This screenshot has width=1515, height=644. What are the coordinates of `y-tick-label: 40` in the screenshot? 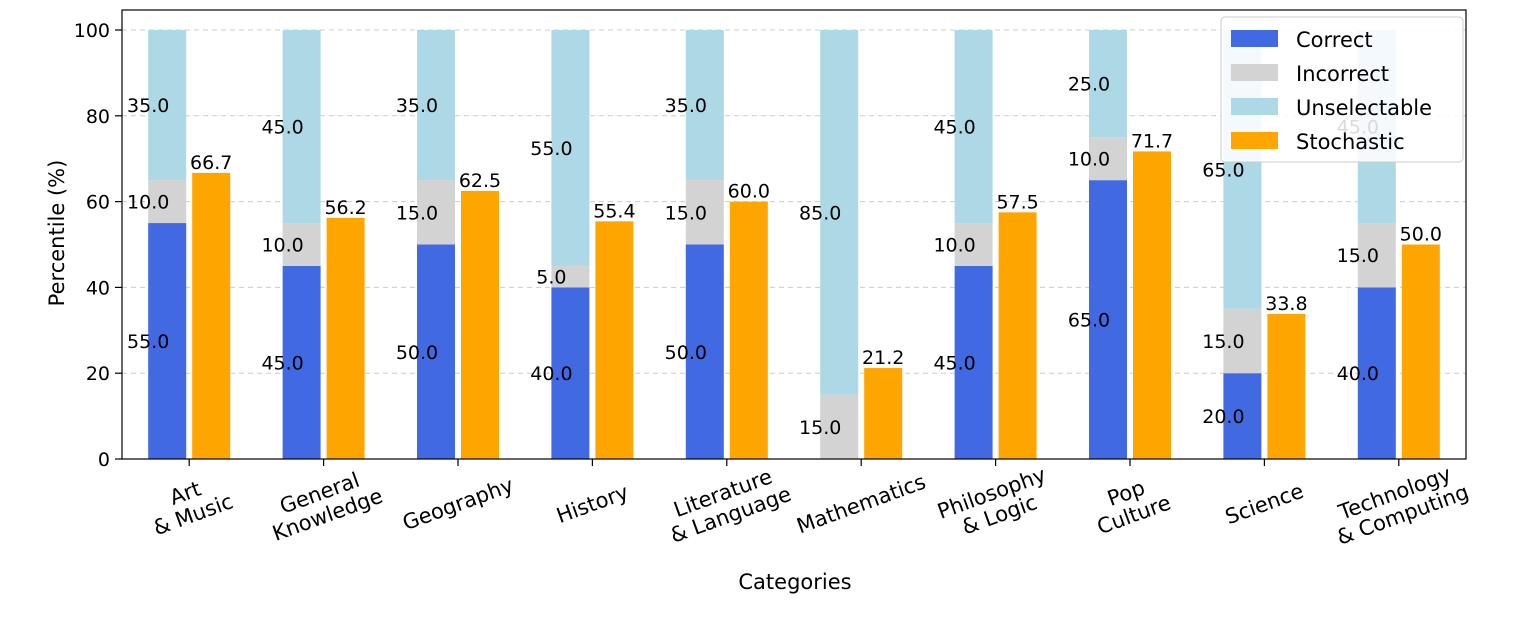 It's located at (98, 288).